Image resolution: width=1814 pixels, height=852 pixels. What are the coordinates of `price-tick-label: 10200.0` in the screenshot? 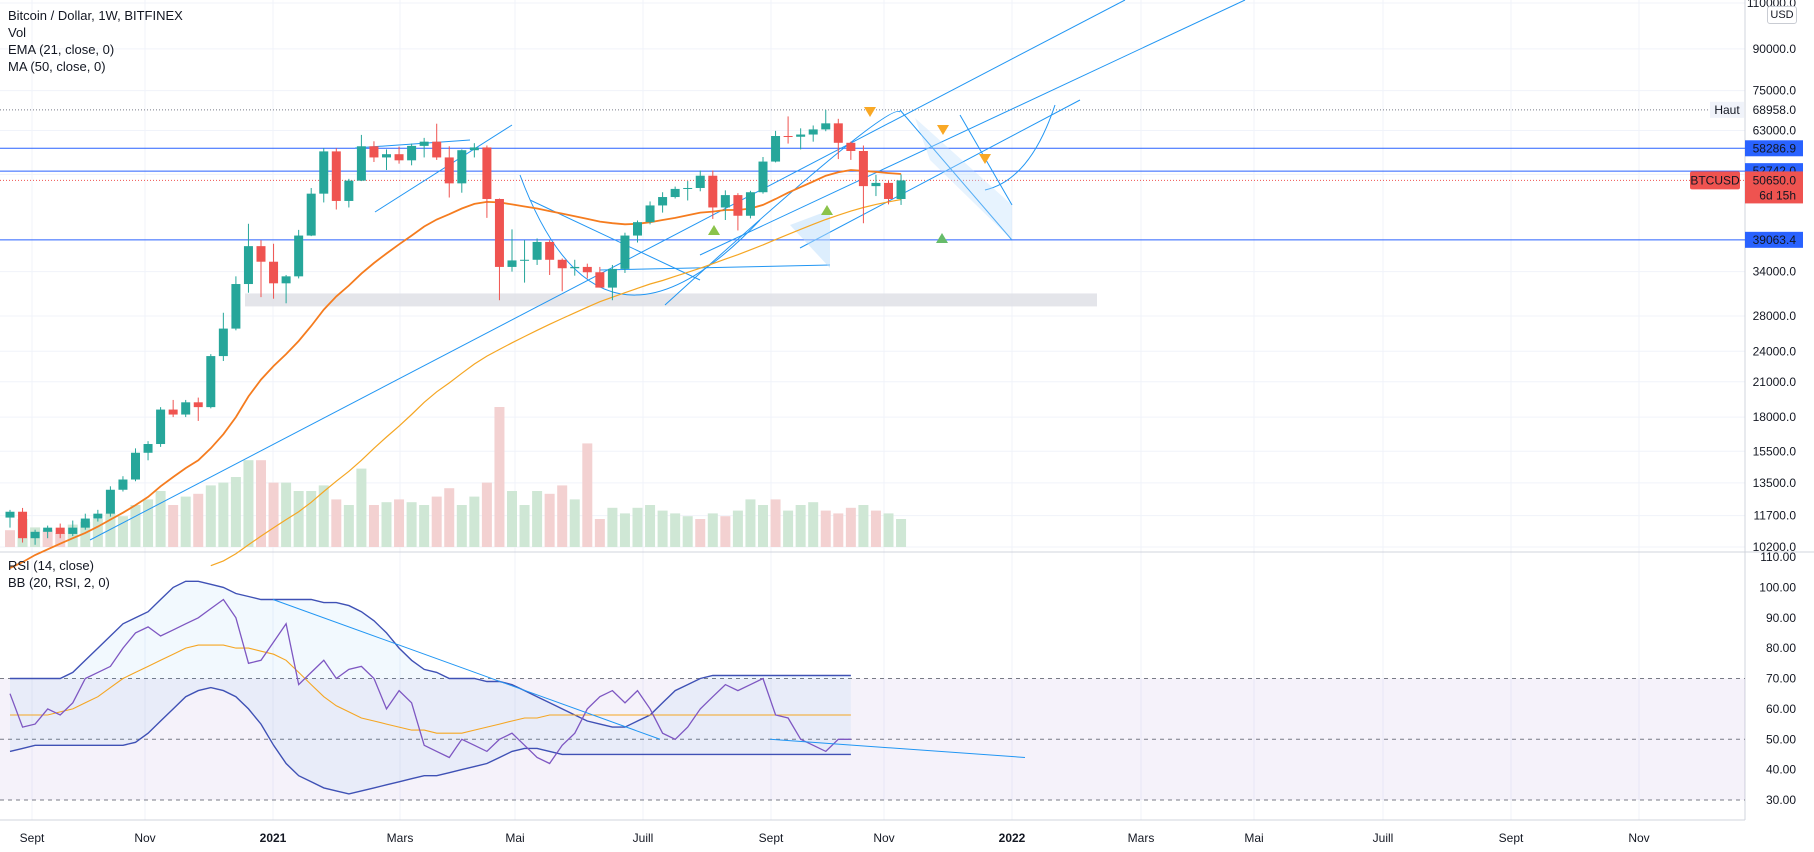 It's located at (1775, 547).